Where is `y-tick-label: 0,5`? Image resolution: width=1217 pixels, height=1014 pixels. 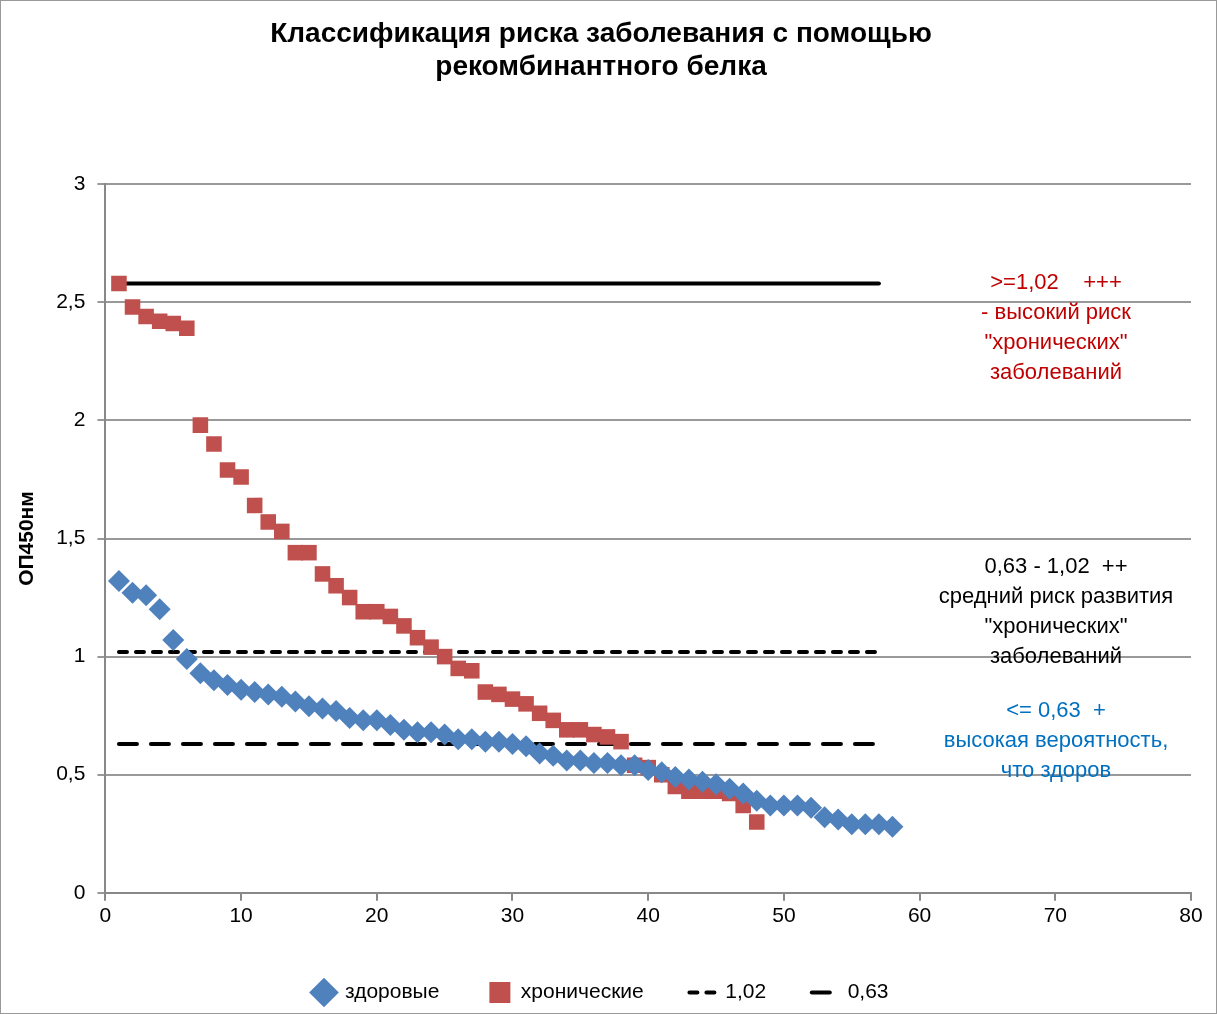 y-tick-label: 0,5 is located at coordinates (71, 773).